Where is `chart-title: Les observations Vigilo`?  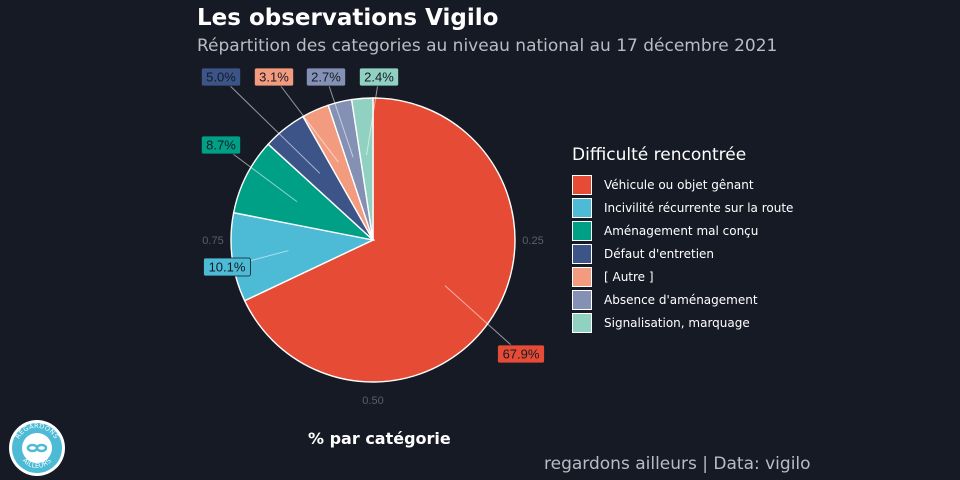 chart-title: Les observations Vigilo is located at coordinates (348, 18).